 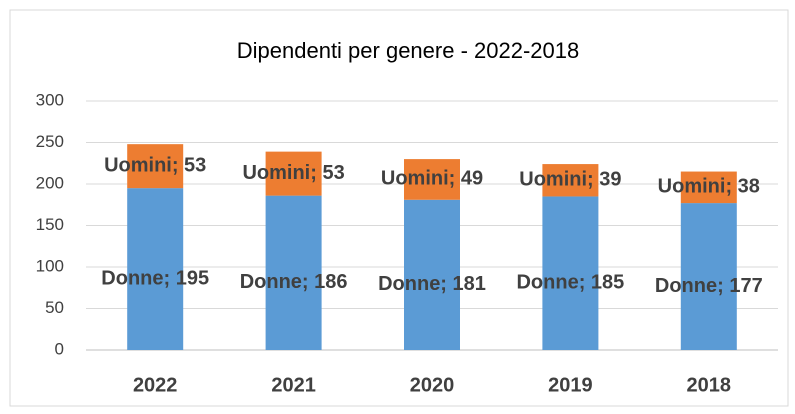 I want to click on y-tick-label: 150, so click(x=50, y=224).